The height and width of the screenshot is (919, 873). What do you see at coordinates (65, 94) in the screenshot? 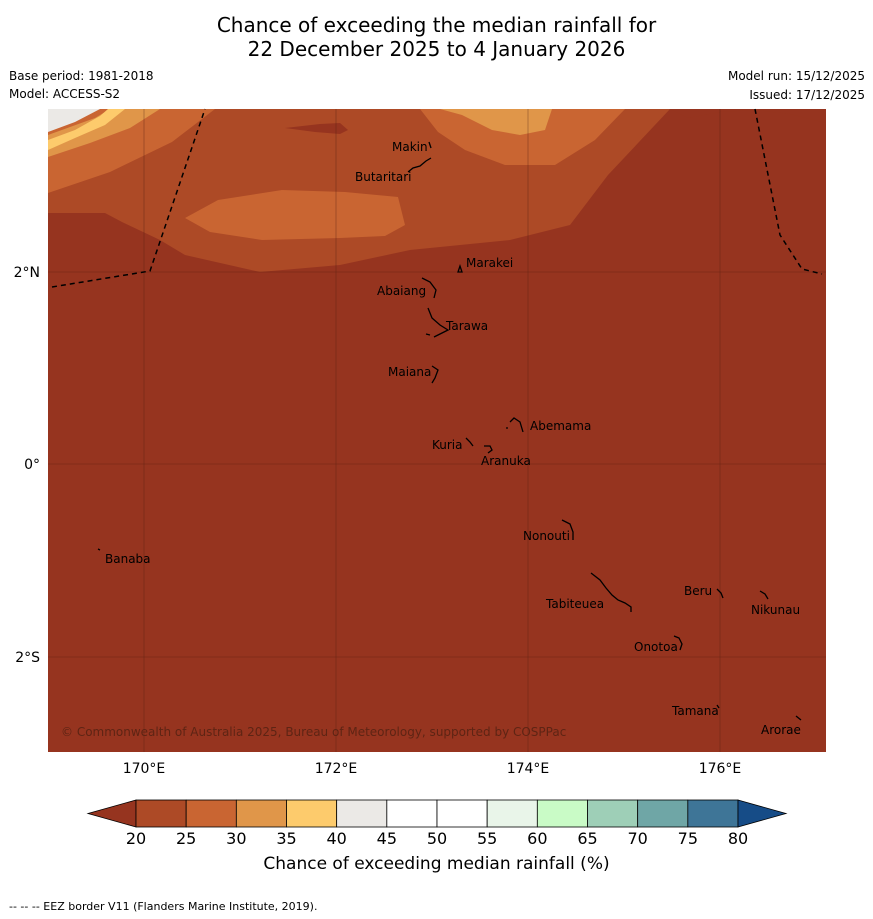
I see `model-name: Model: ACCESS-S2` at bounding box center [65, 94].